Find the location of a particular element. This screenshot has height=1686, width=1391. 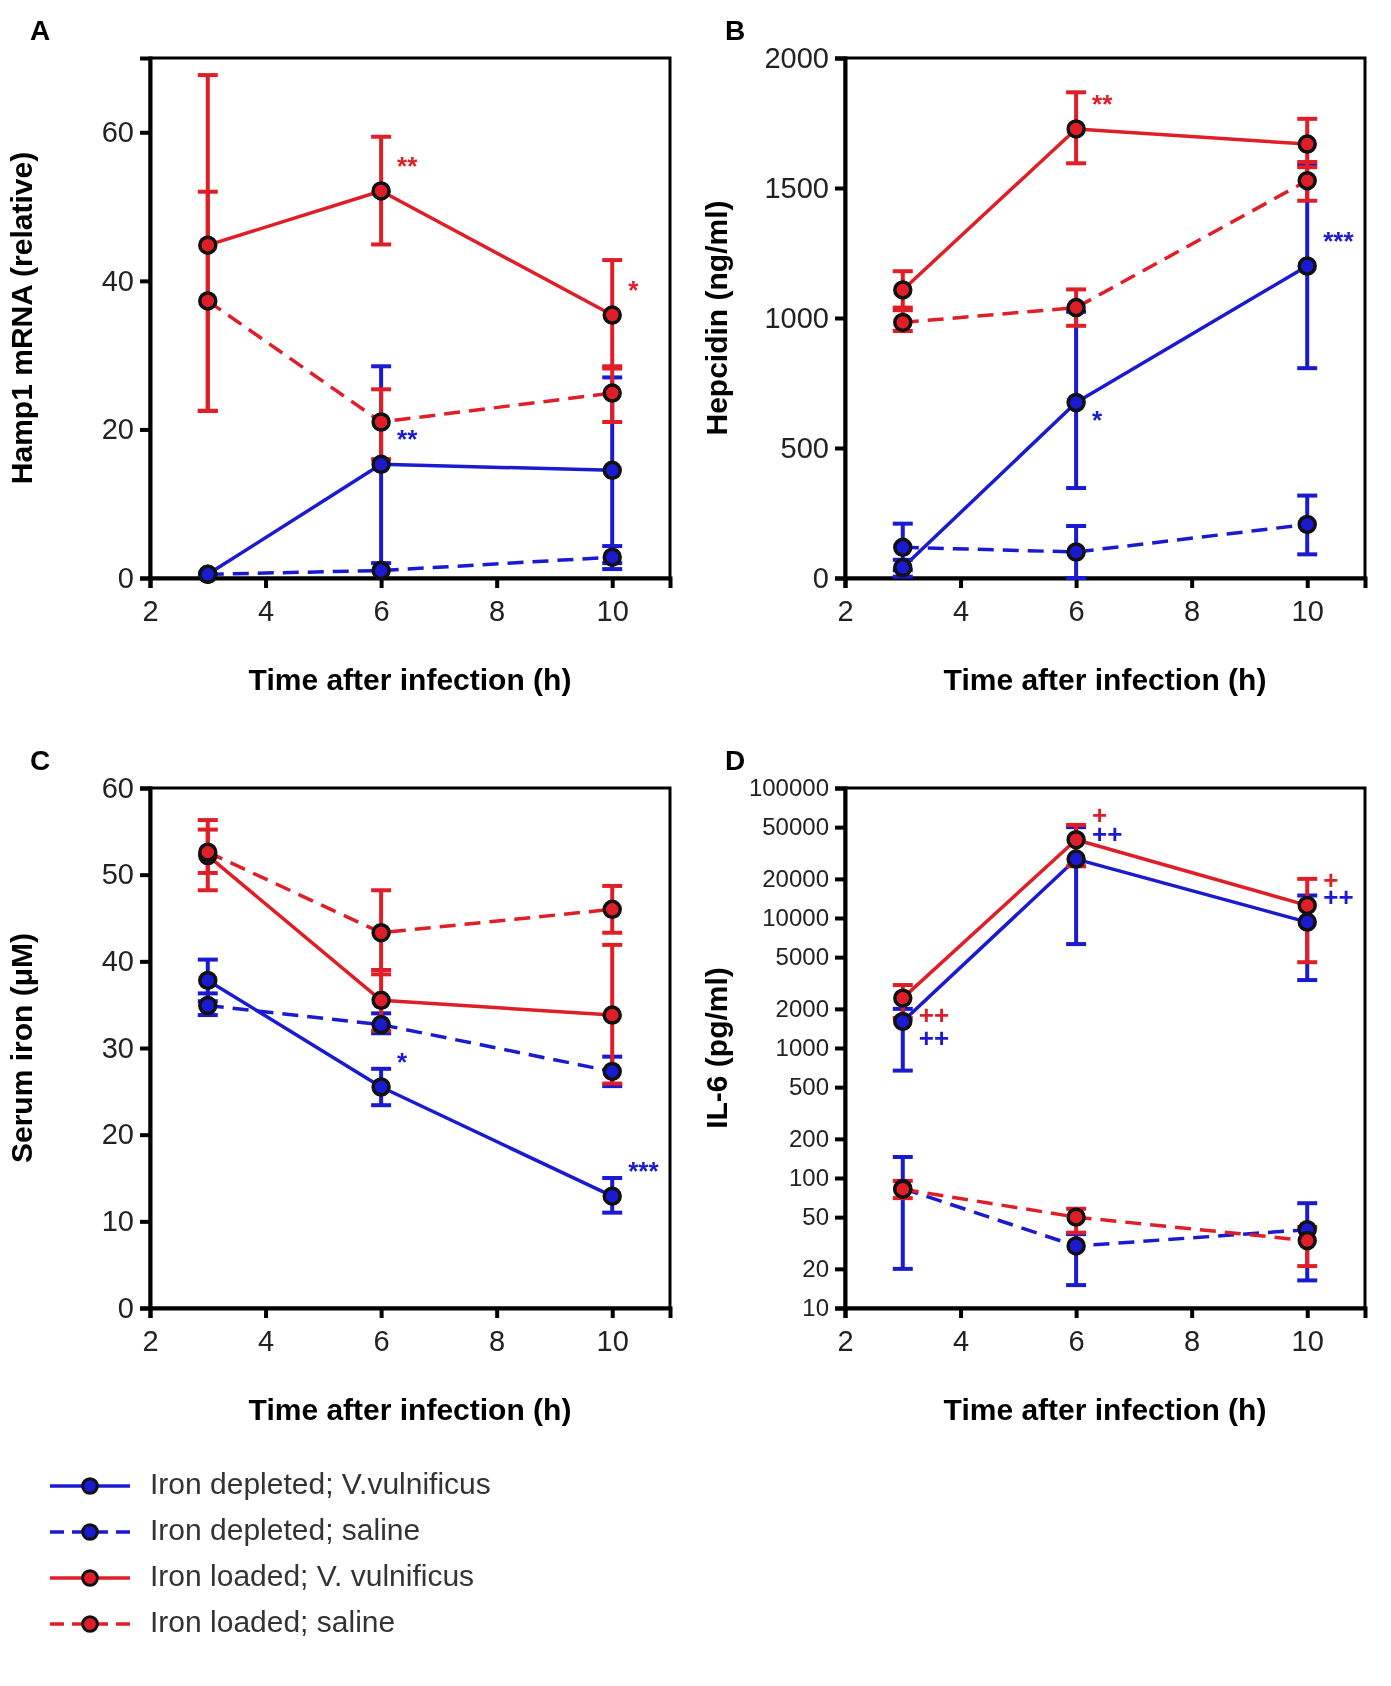

y-axis-title: IL-6 (pg/ml) is located at coordinates (716, 1048).